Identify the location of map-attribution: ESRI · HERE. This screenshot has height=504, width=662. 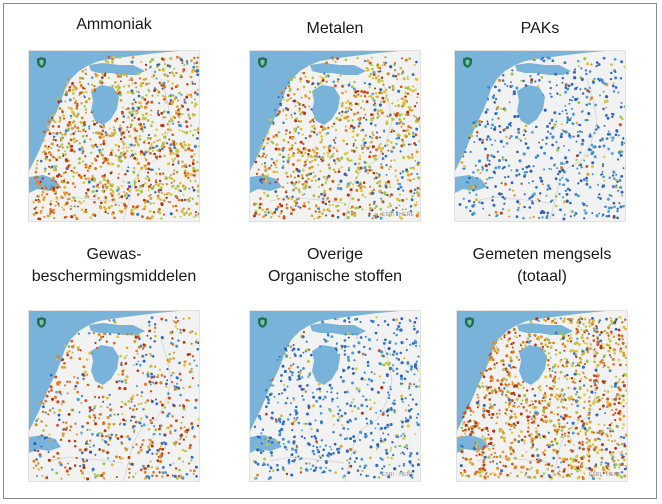
(397, 215).